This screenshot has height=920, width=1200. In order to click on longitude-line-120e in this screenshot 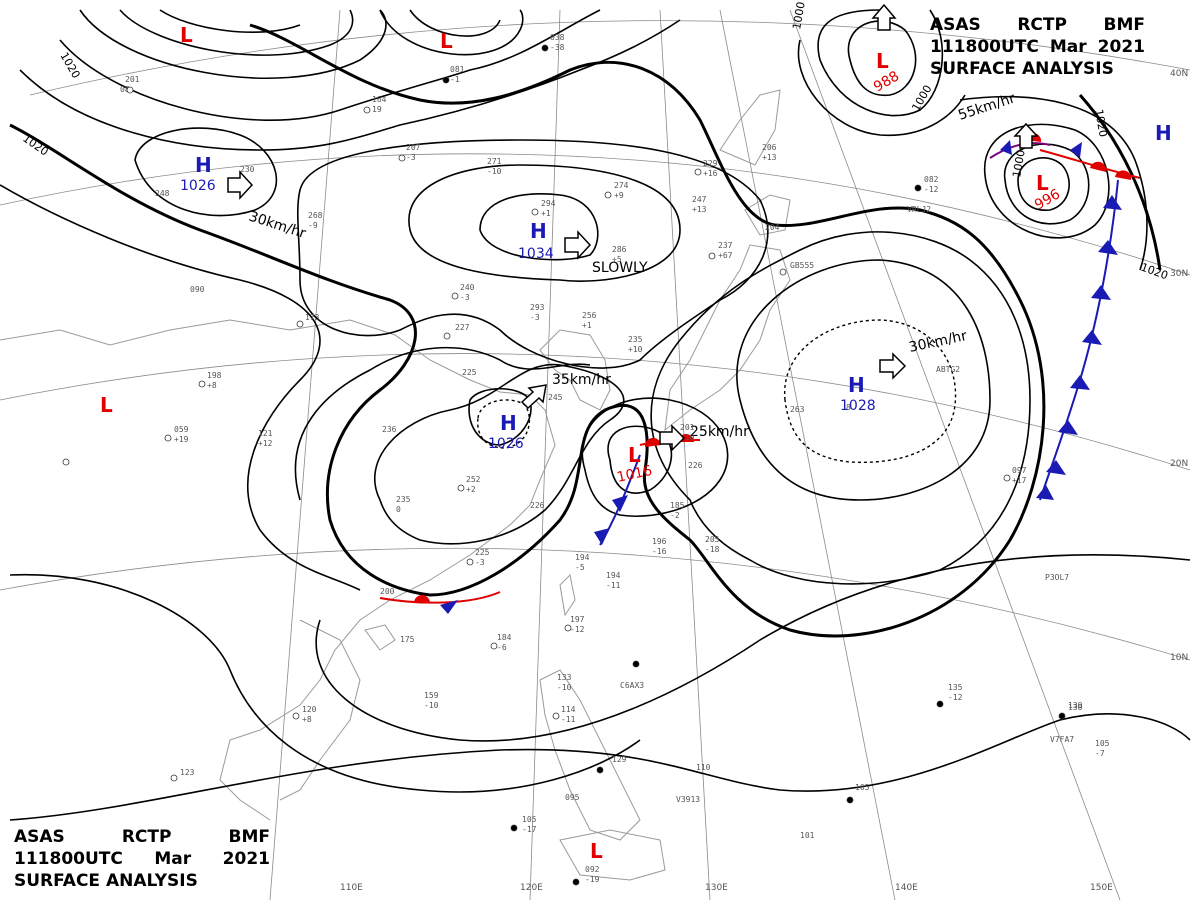, I will do `click(545, 455)`.